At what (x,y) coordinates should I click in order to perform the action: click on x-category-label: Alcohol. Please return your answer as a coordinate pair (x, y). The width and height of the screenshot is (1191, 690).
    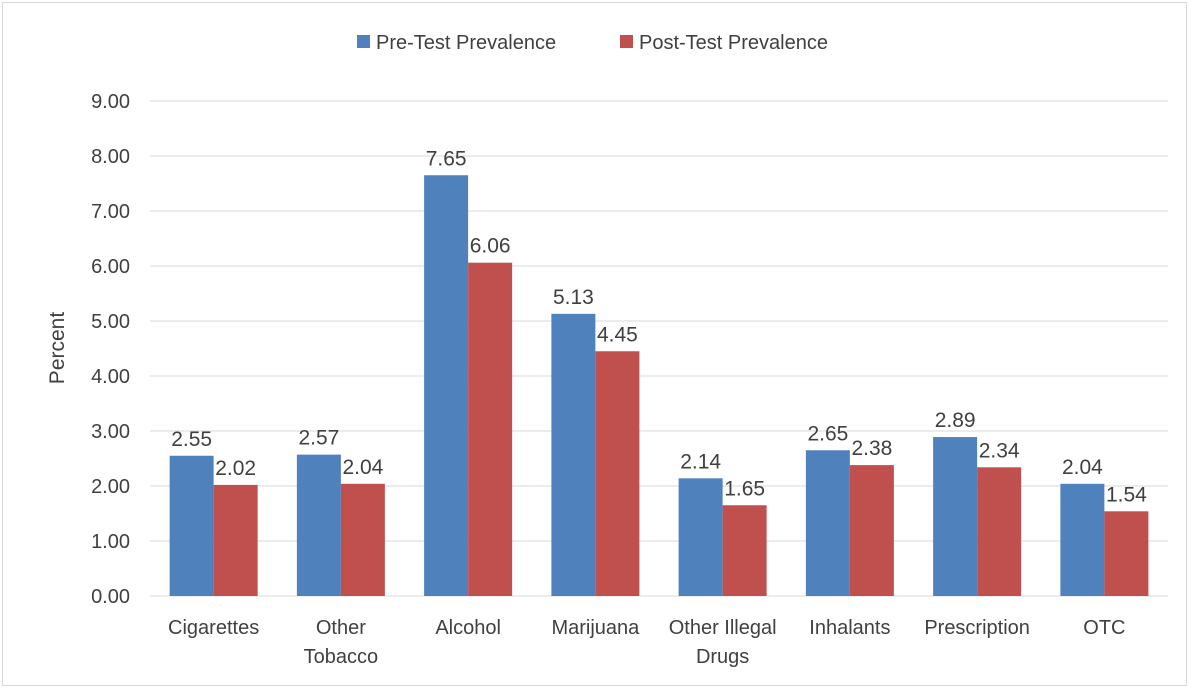
    Looking at the image, I should click on (468, 628).